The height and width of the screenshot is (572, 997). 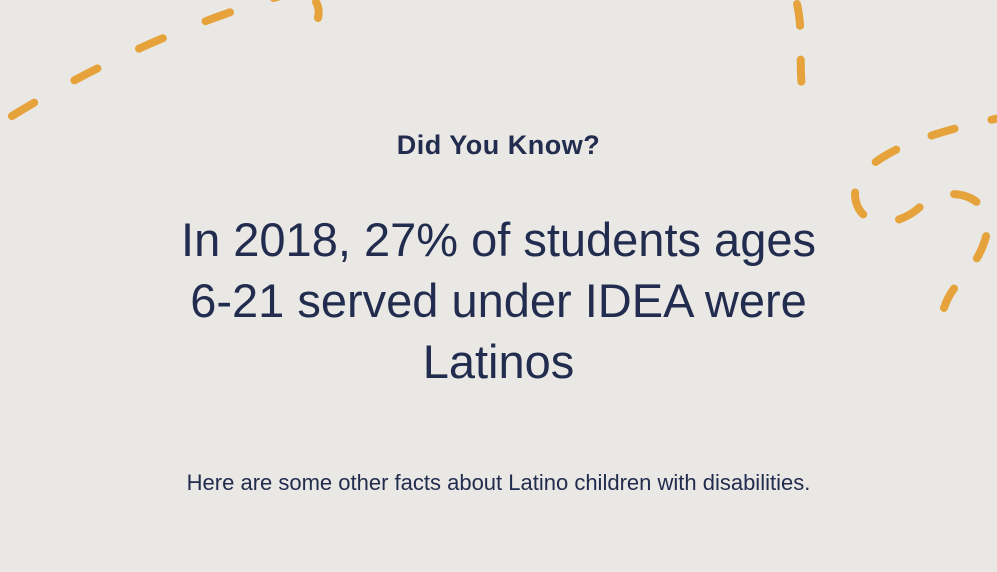 I want to click on heading-line-2: 6-21 served under IDEA were, so click(x=498, y=301).